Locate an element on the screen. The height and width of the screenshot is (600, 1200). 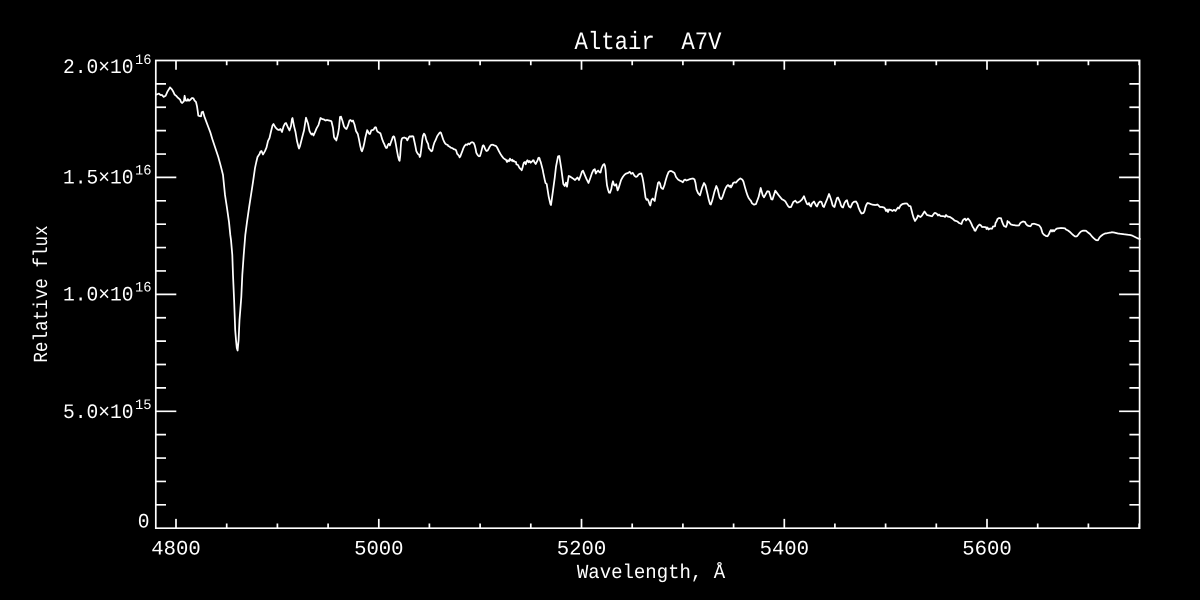
svg-text: 4800 is located at coordinates (175, 550).